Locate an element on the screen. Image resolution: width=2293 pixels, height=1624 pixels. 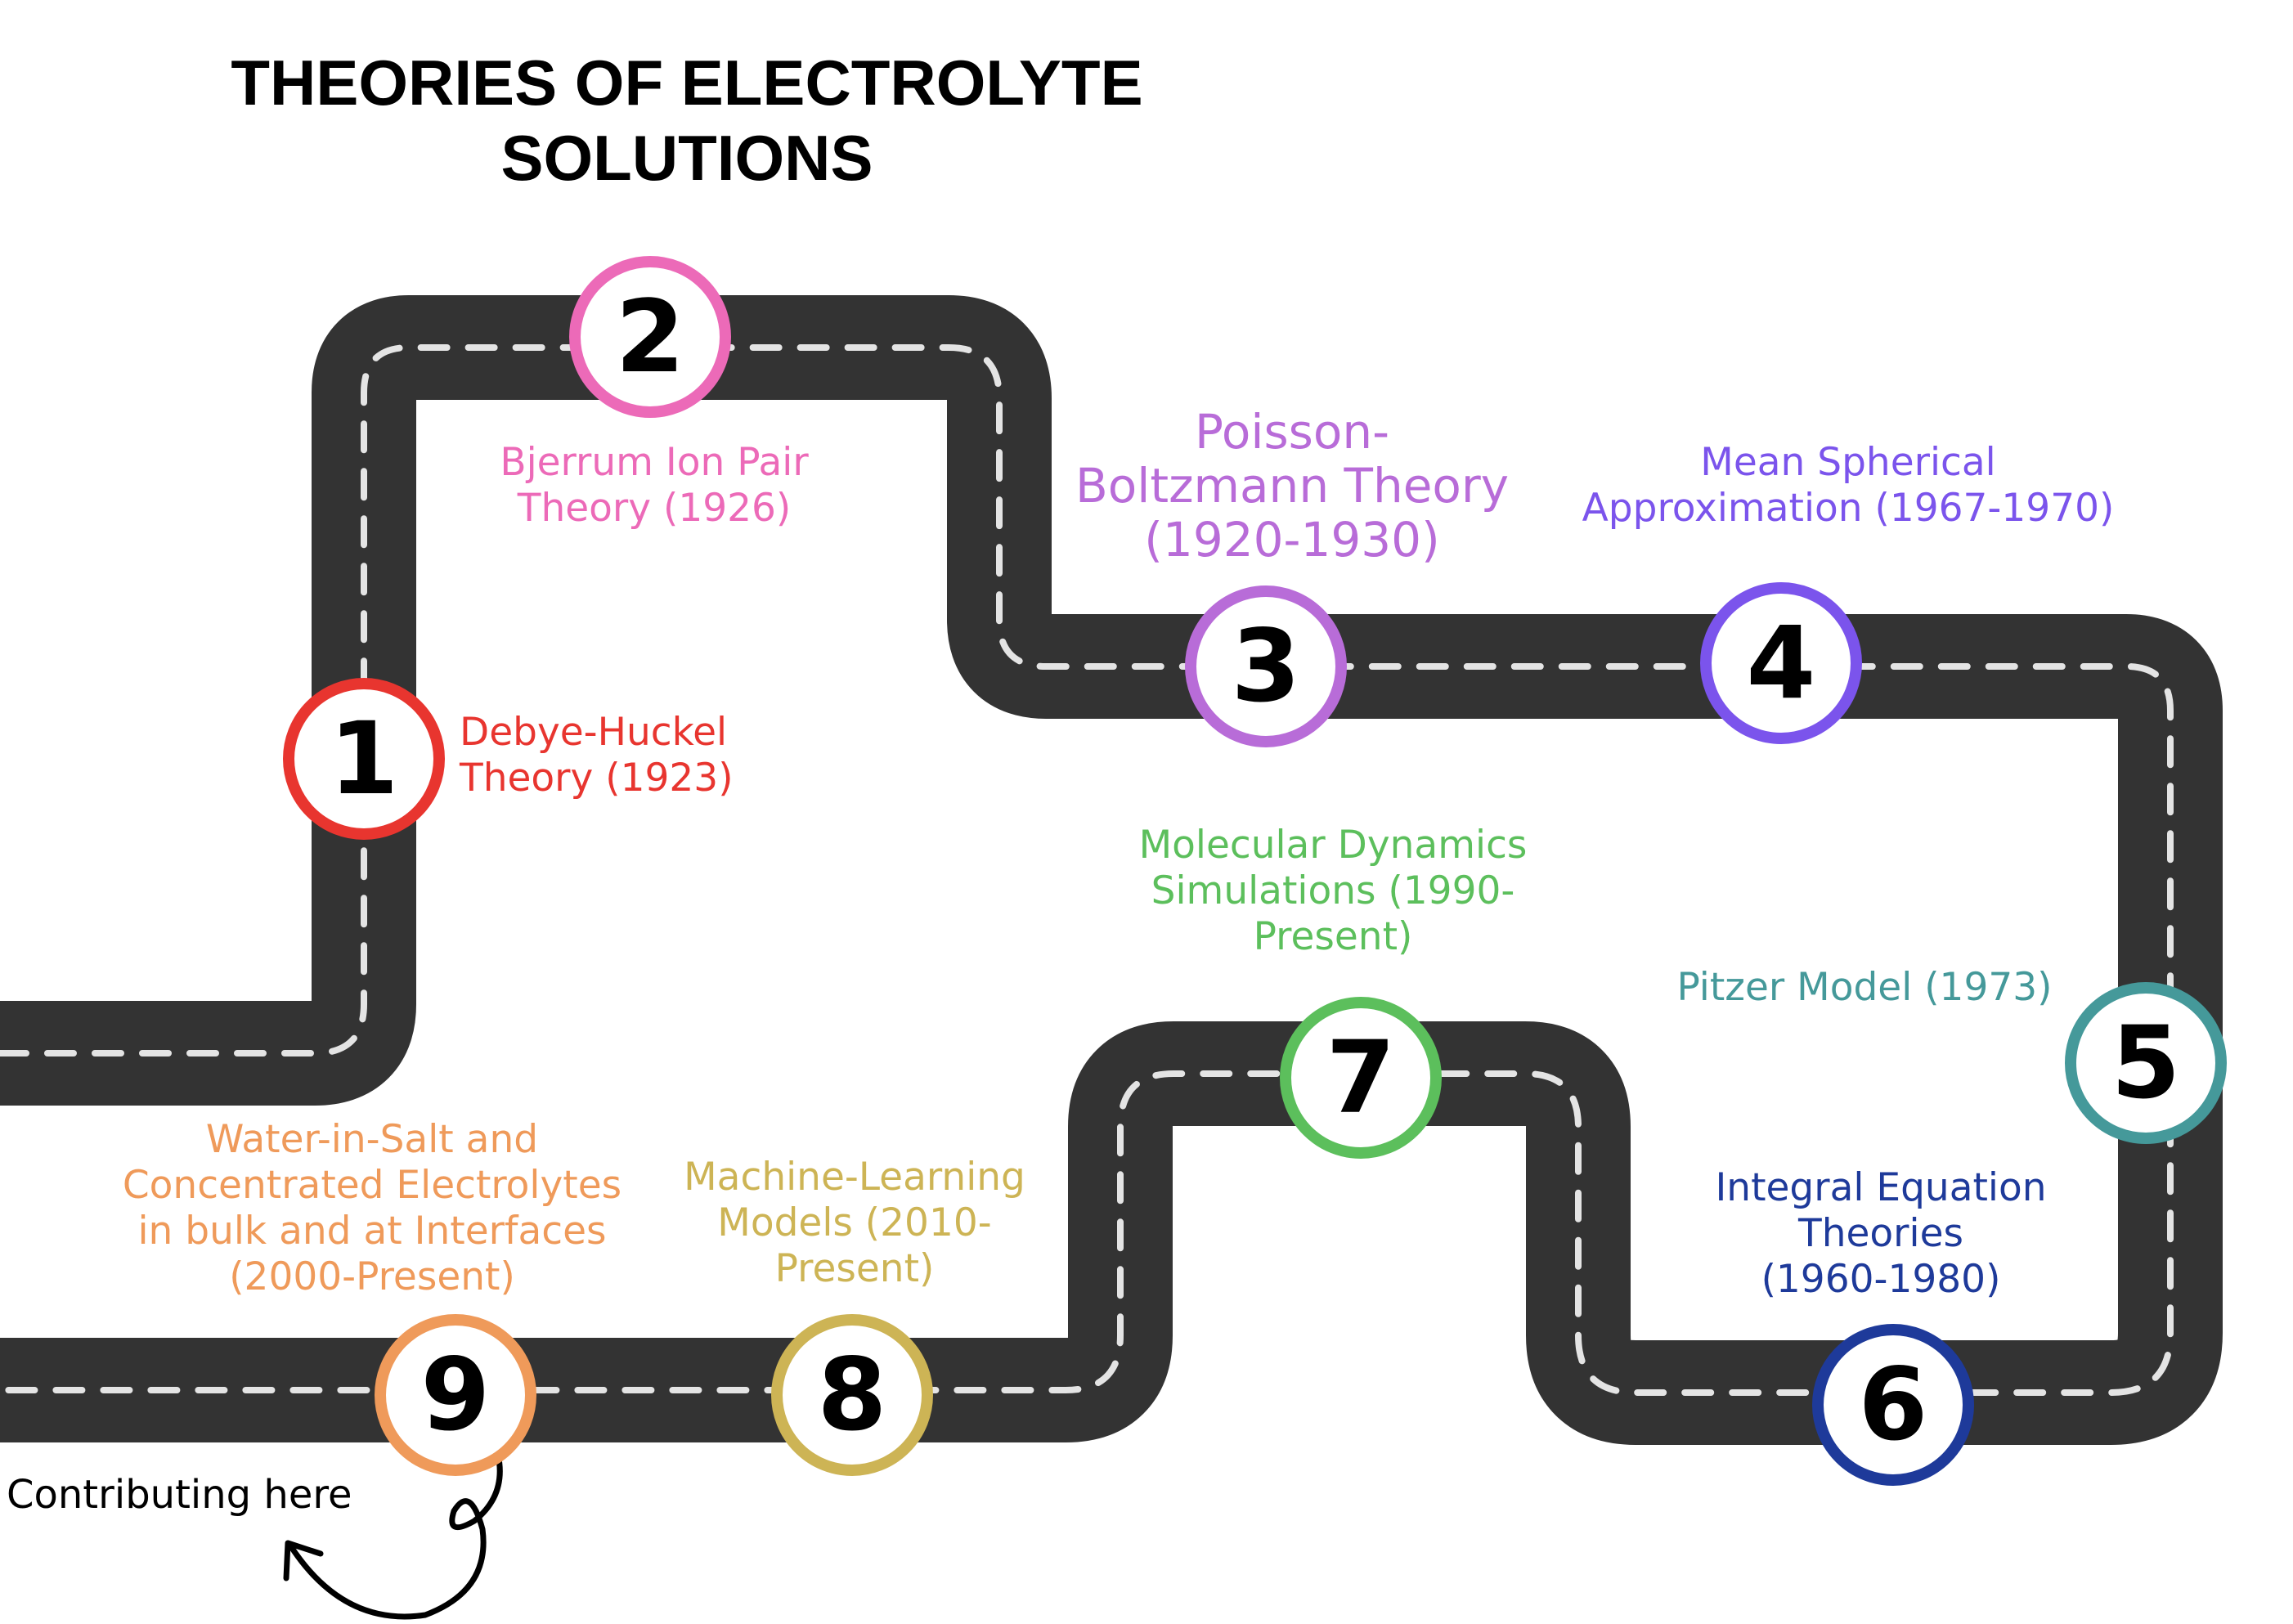
milestone-8-label-line: Present) is located at coordinates (854, 1269).